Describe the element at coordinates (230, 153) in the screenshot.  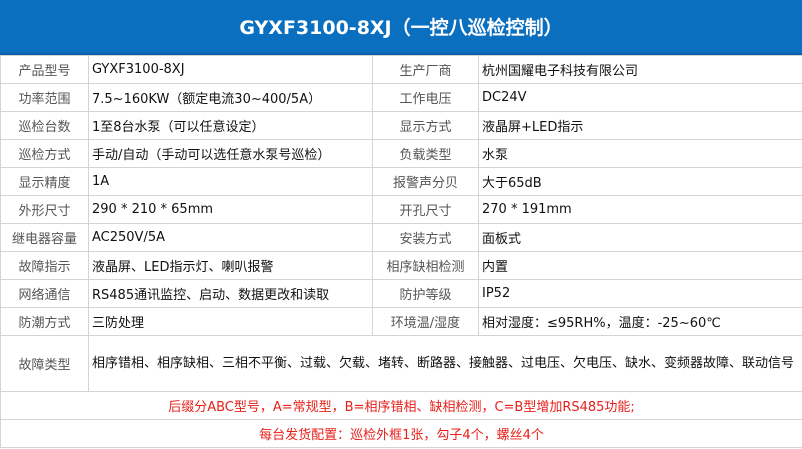
I see `spec-value: 手动/自动（手动可以选任意水泵号巡检）` at that location.